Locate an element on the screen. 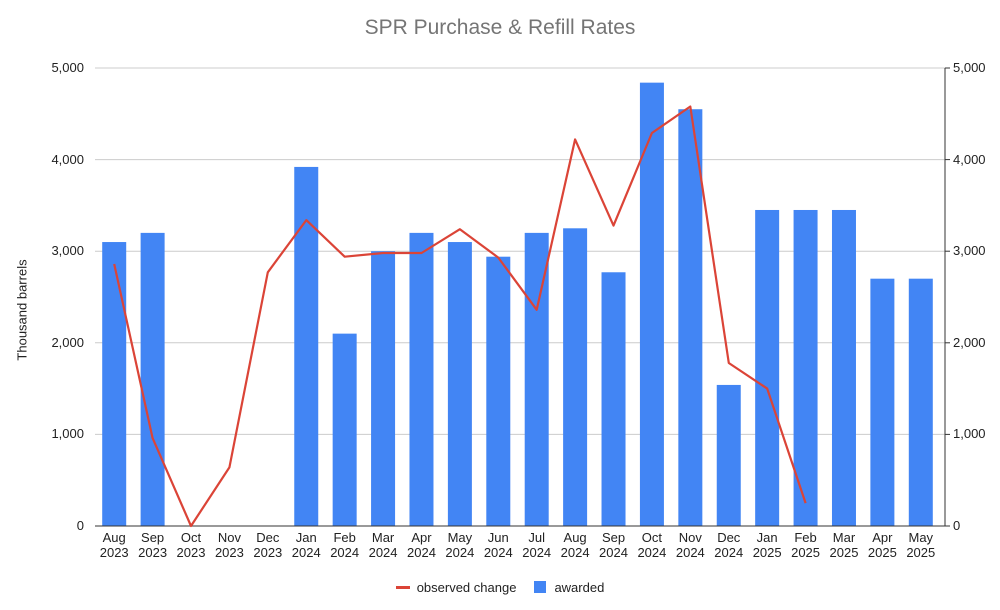 Image resolution: width=1000 pixels, height=610 pixels. bar-awarded-jan-2025 is located at coordinates (767, 368).